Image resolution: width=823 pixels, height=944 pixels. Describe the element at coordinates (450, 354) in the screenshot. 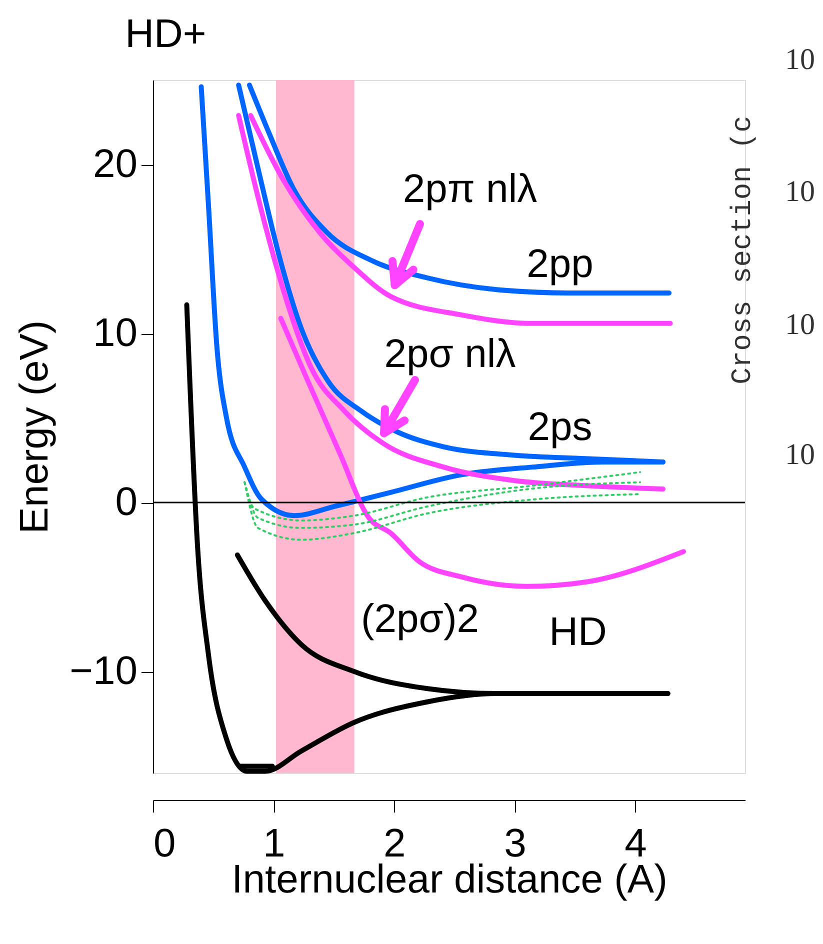

I see `annotation: 2pσ nlλ` at that location.